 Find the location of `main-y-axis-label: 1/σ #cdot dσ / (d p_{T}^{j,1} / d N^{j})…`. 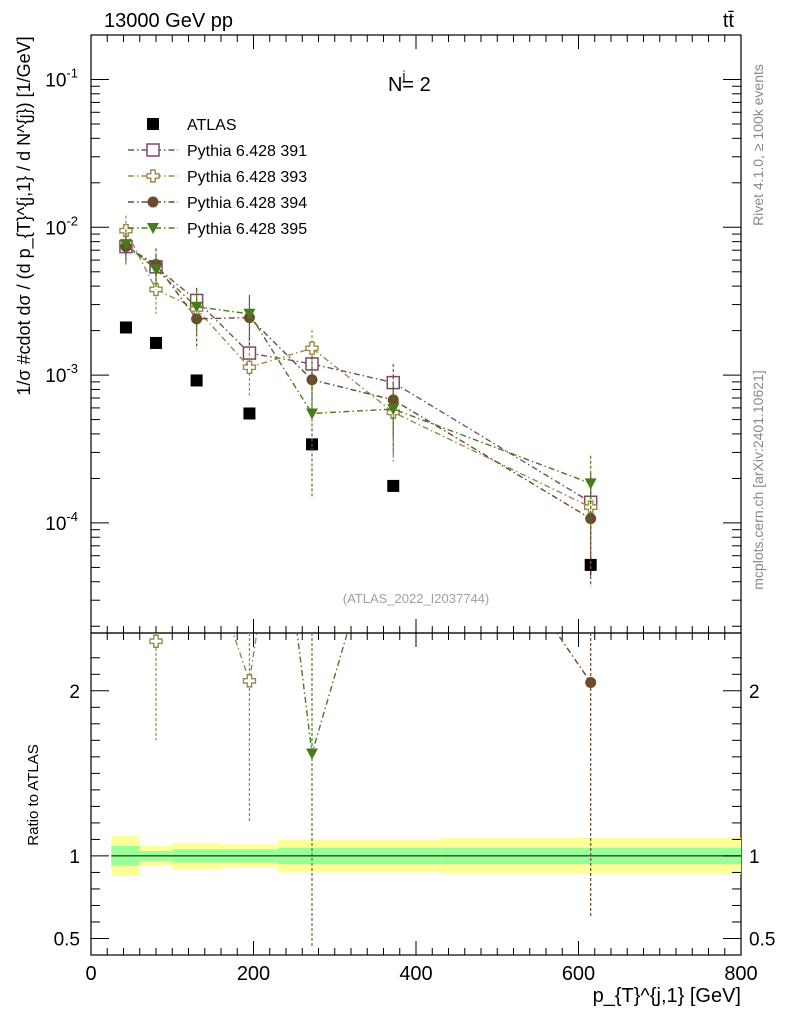

main-y-axis-label: 1/σ #cdot dσ / (d p_{T}^{j,1} / d N^{j})… is located at coordinates (24, 215).